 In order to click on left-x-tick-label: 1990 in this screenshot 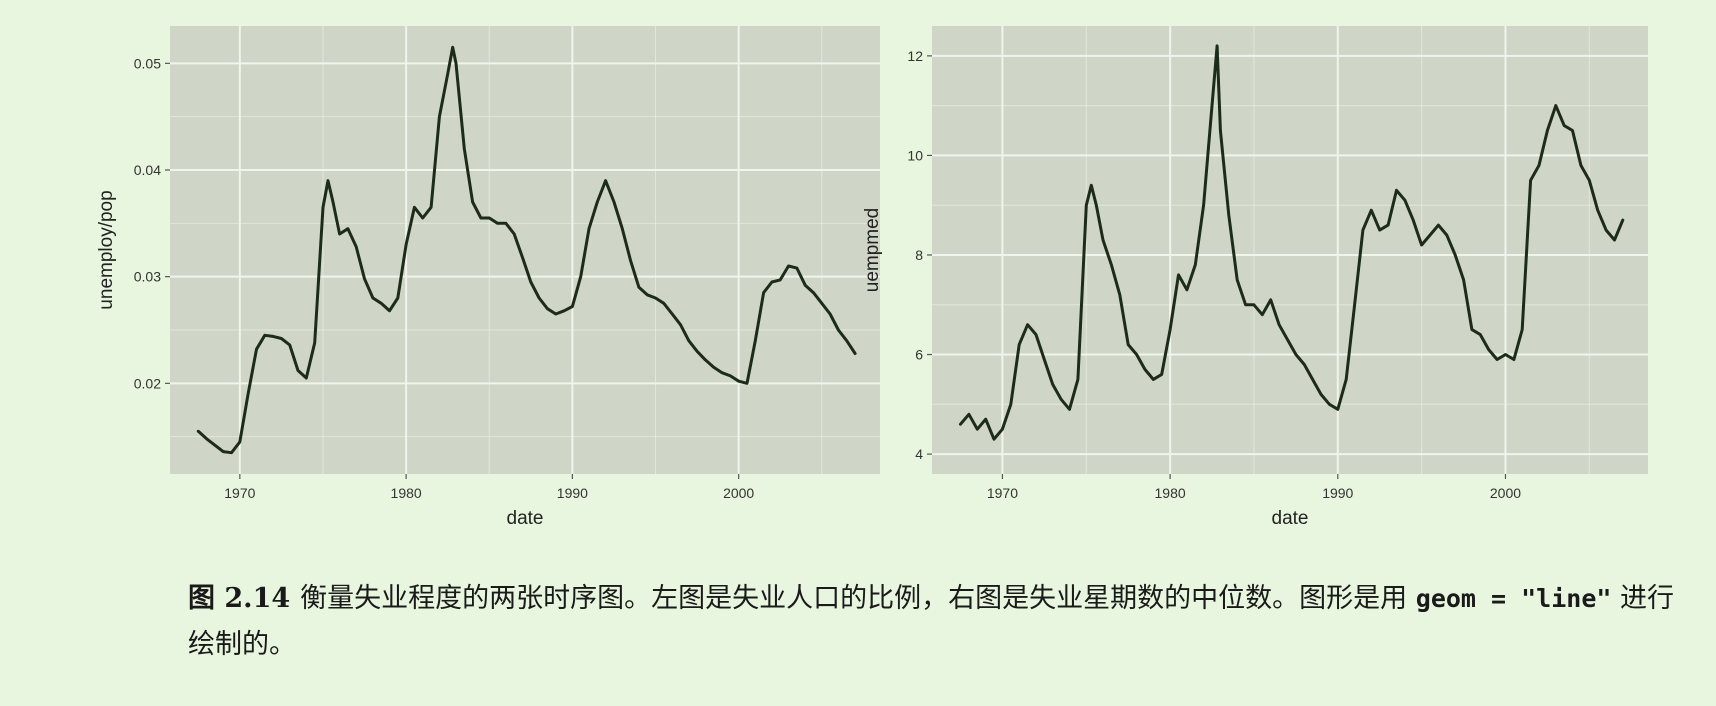, I will do `click(572, 493)`.